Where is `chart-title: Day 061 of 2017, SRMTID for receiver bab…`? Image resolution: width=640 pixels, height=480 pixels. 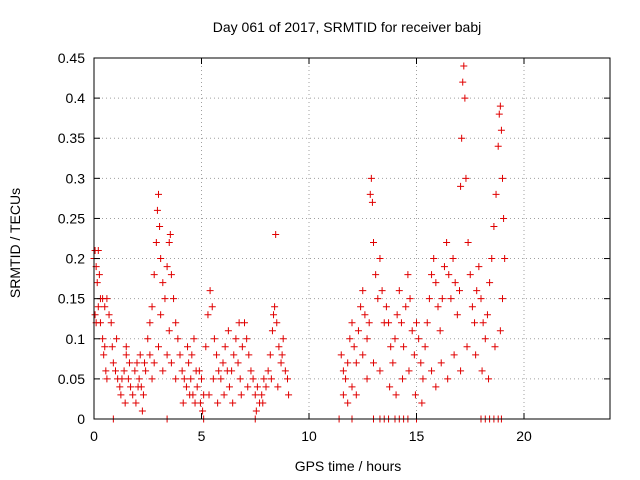 chart-title: Day 061 of 2017, SRMTID for receiver bab… is located at coordinates (347, 27).